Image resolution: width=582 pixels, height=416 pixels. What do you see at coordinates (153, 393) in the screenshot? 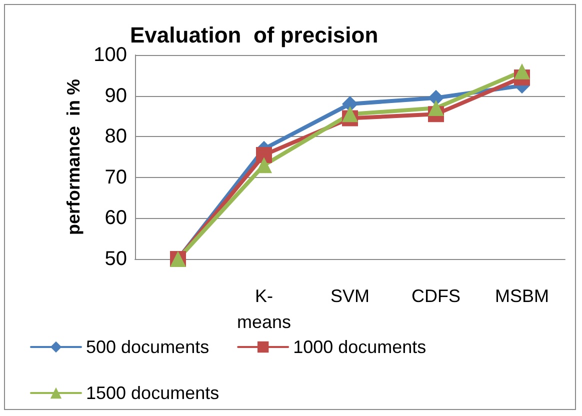
I see `legend-label: 1500 documents` at bounding box center [153, 393].